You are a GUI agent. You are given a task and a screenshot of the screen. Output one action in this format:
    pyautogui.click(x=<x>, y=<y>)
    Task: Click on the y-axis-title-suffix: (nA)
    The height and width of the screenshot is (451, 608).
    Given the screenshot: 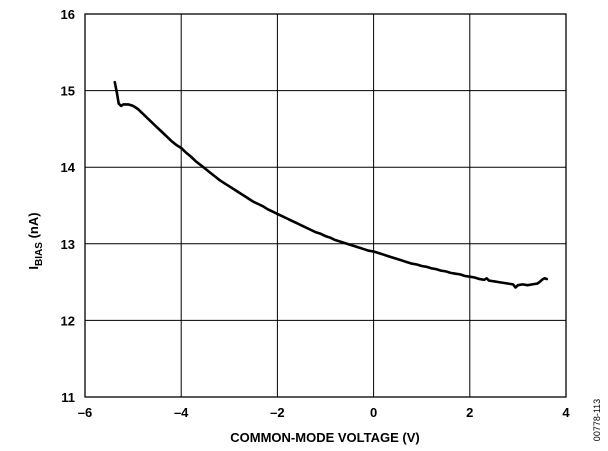 What is the action you would take?
    pyautogui.click(x=33, y=227)
    